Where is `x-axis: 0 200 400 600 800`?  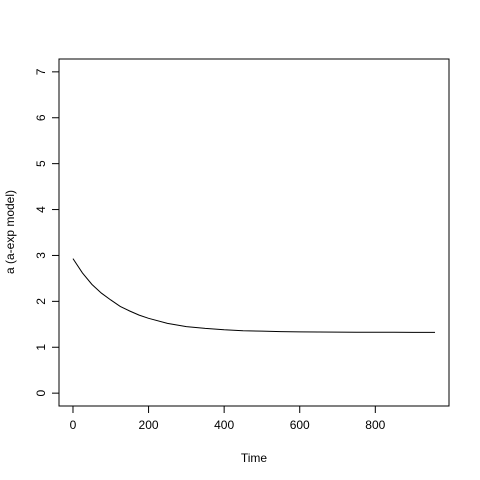
x-axis: 0 200 400 600 800 is located at coordinates (228, 418).